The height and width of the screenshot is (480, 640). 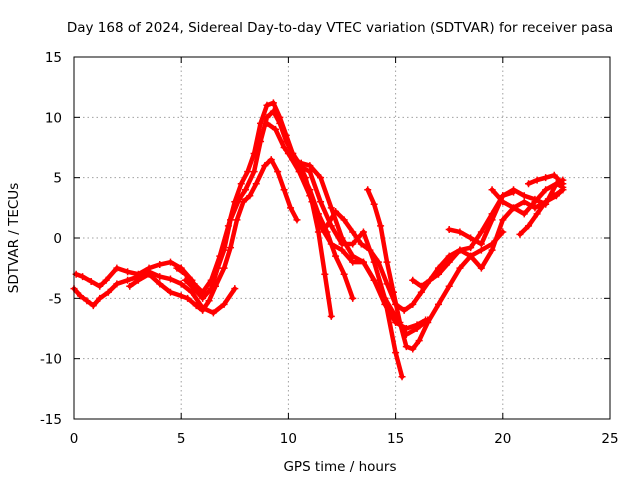 I want to click on y-tick-label: 15, so click(x=53, y=58).